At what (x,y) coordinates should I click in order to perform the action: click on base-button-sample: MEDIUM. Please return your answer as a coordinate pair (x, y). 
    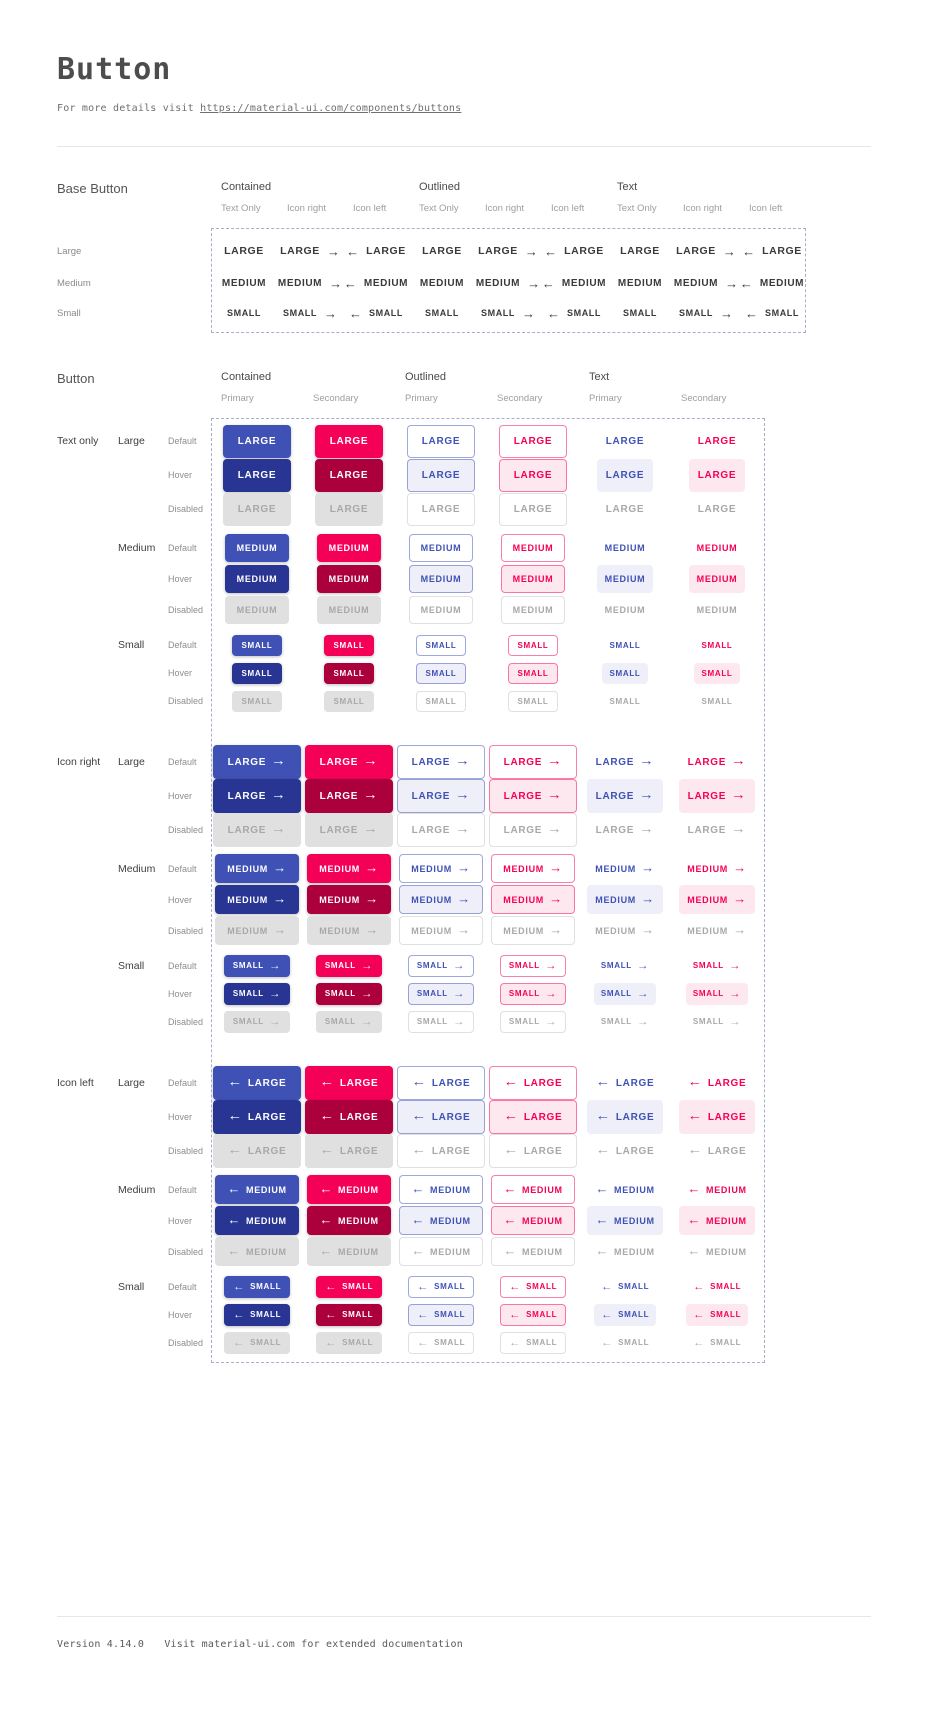
    Looking at the image, I should click on (244, 283).